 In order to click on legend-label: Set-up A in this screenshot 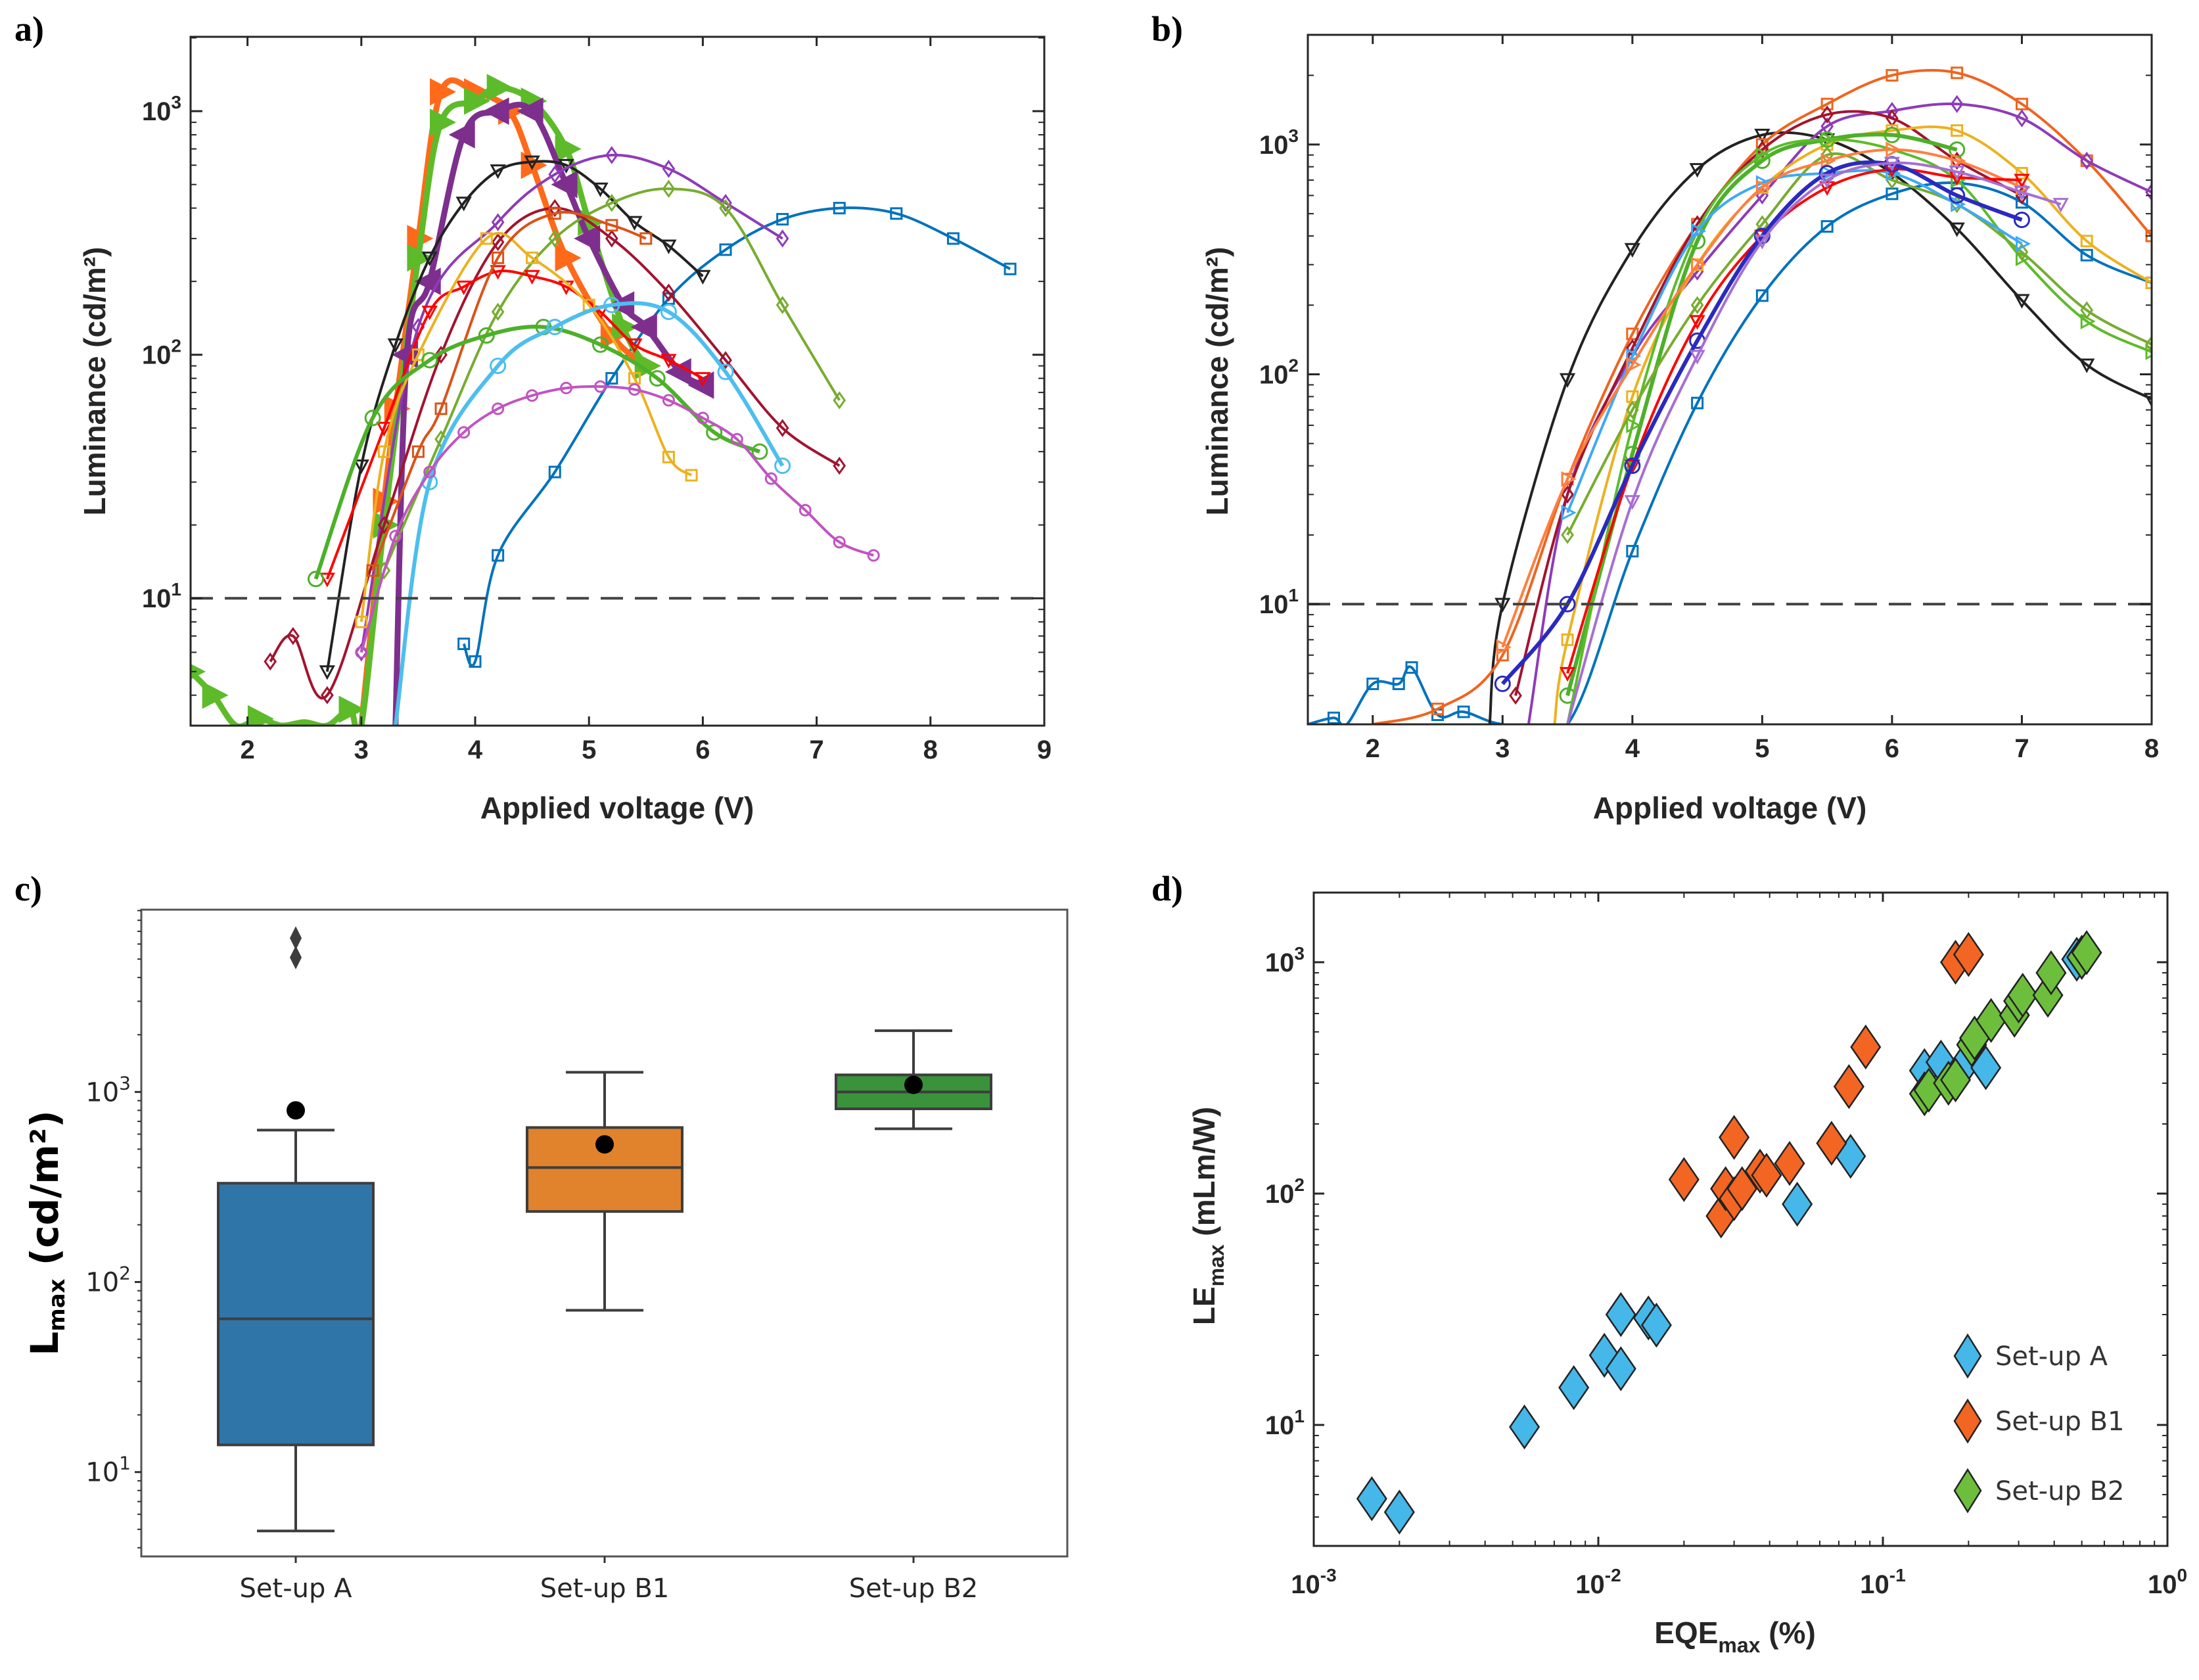, I will do `click(2052, 1357)`.